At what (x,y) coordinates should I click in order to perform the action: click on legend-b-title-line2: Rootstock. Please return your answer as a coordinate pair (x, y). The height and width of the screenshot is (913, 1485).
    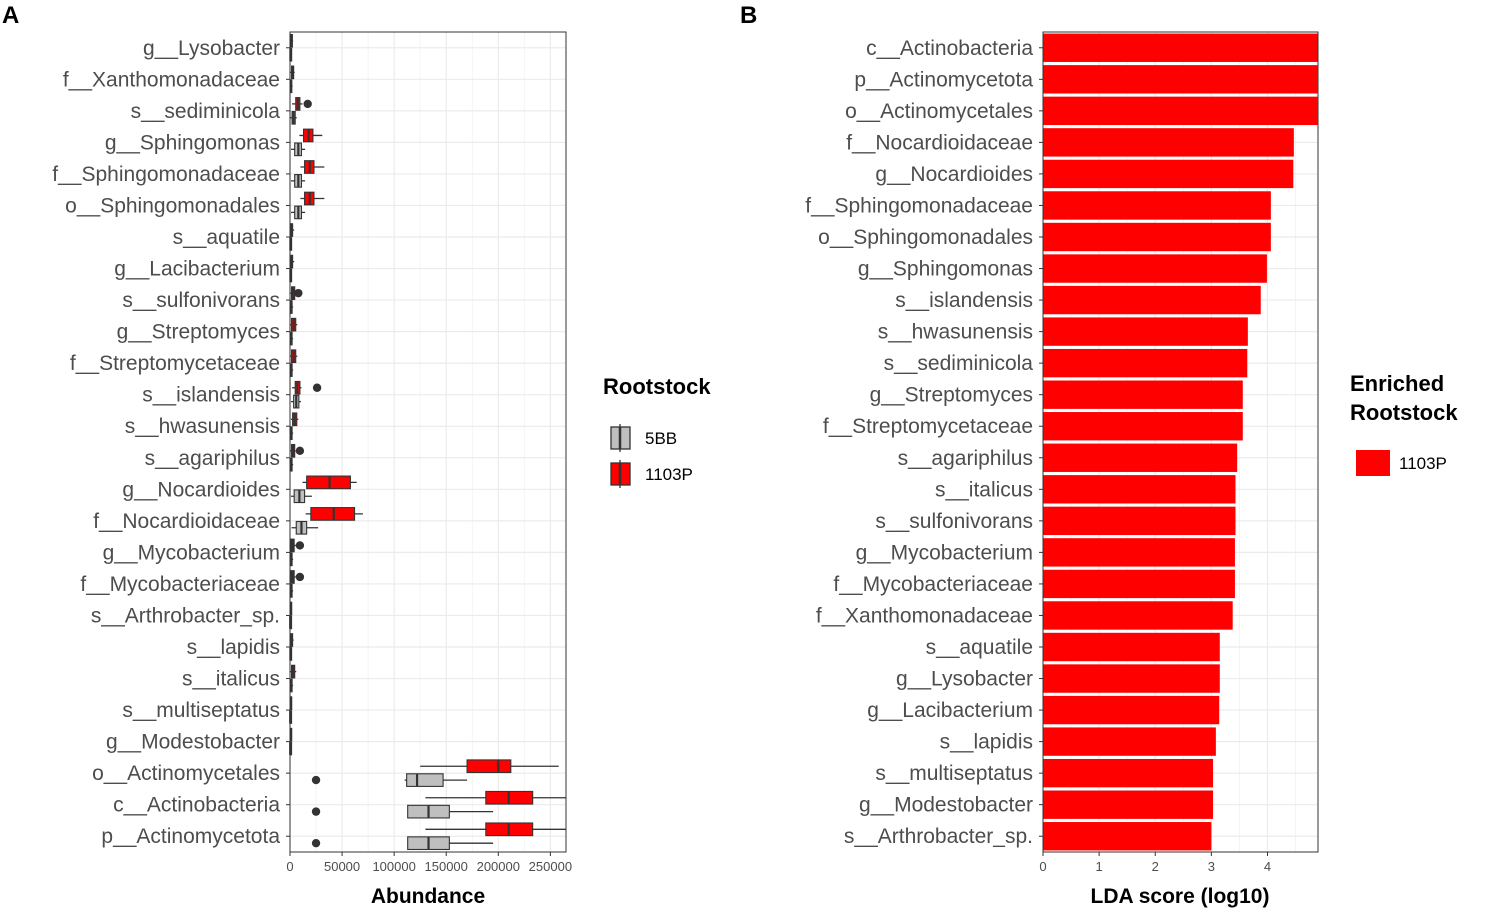
    Looking at the image, I should click on (1404, 412).